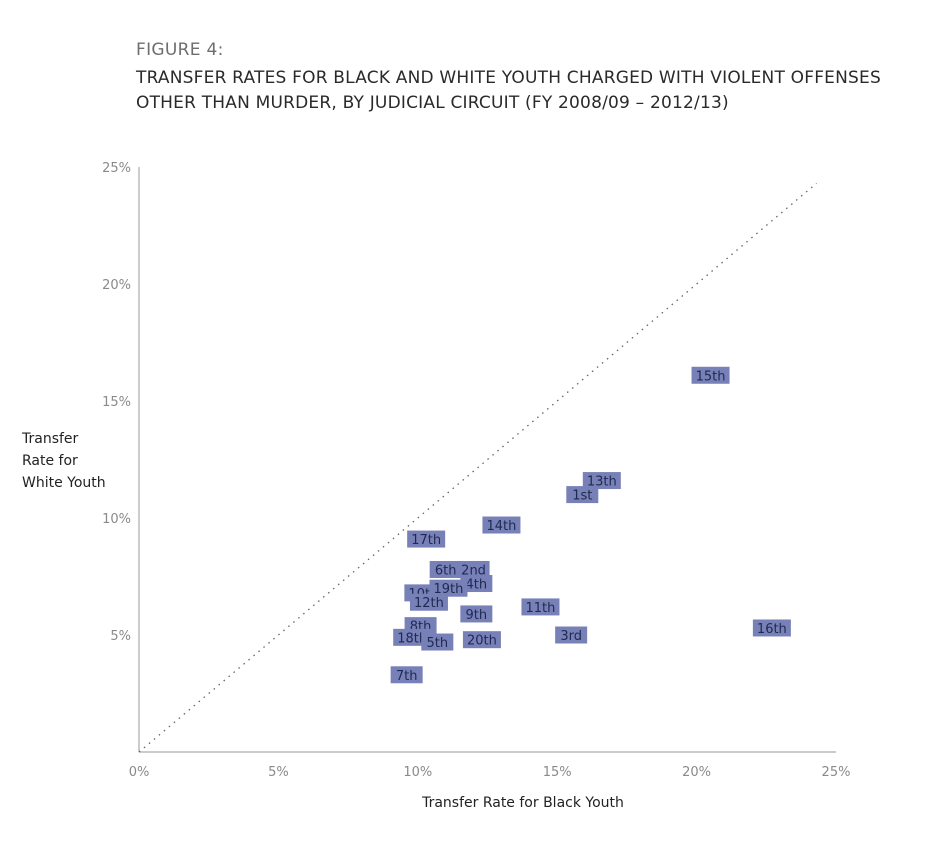  I want to click on y-axis-label-line-1: Transfer, so click(50, 439).